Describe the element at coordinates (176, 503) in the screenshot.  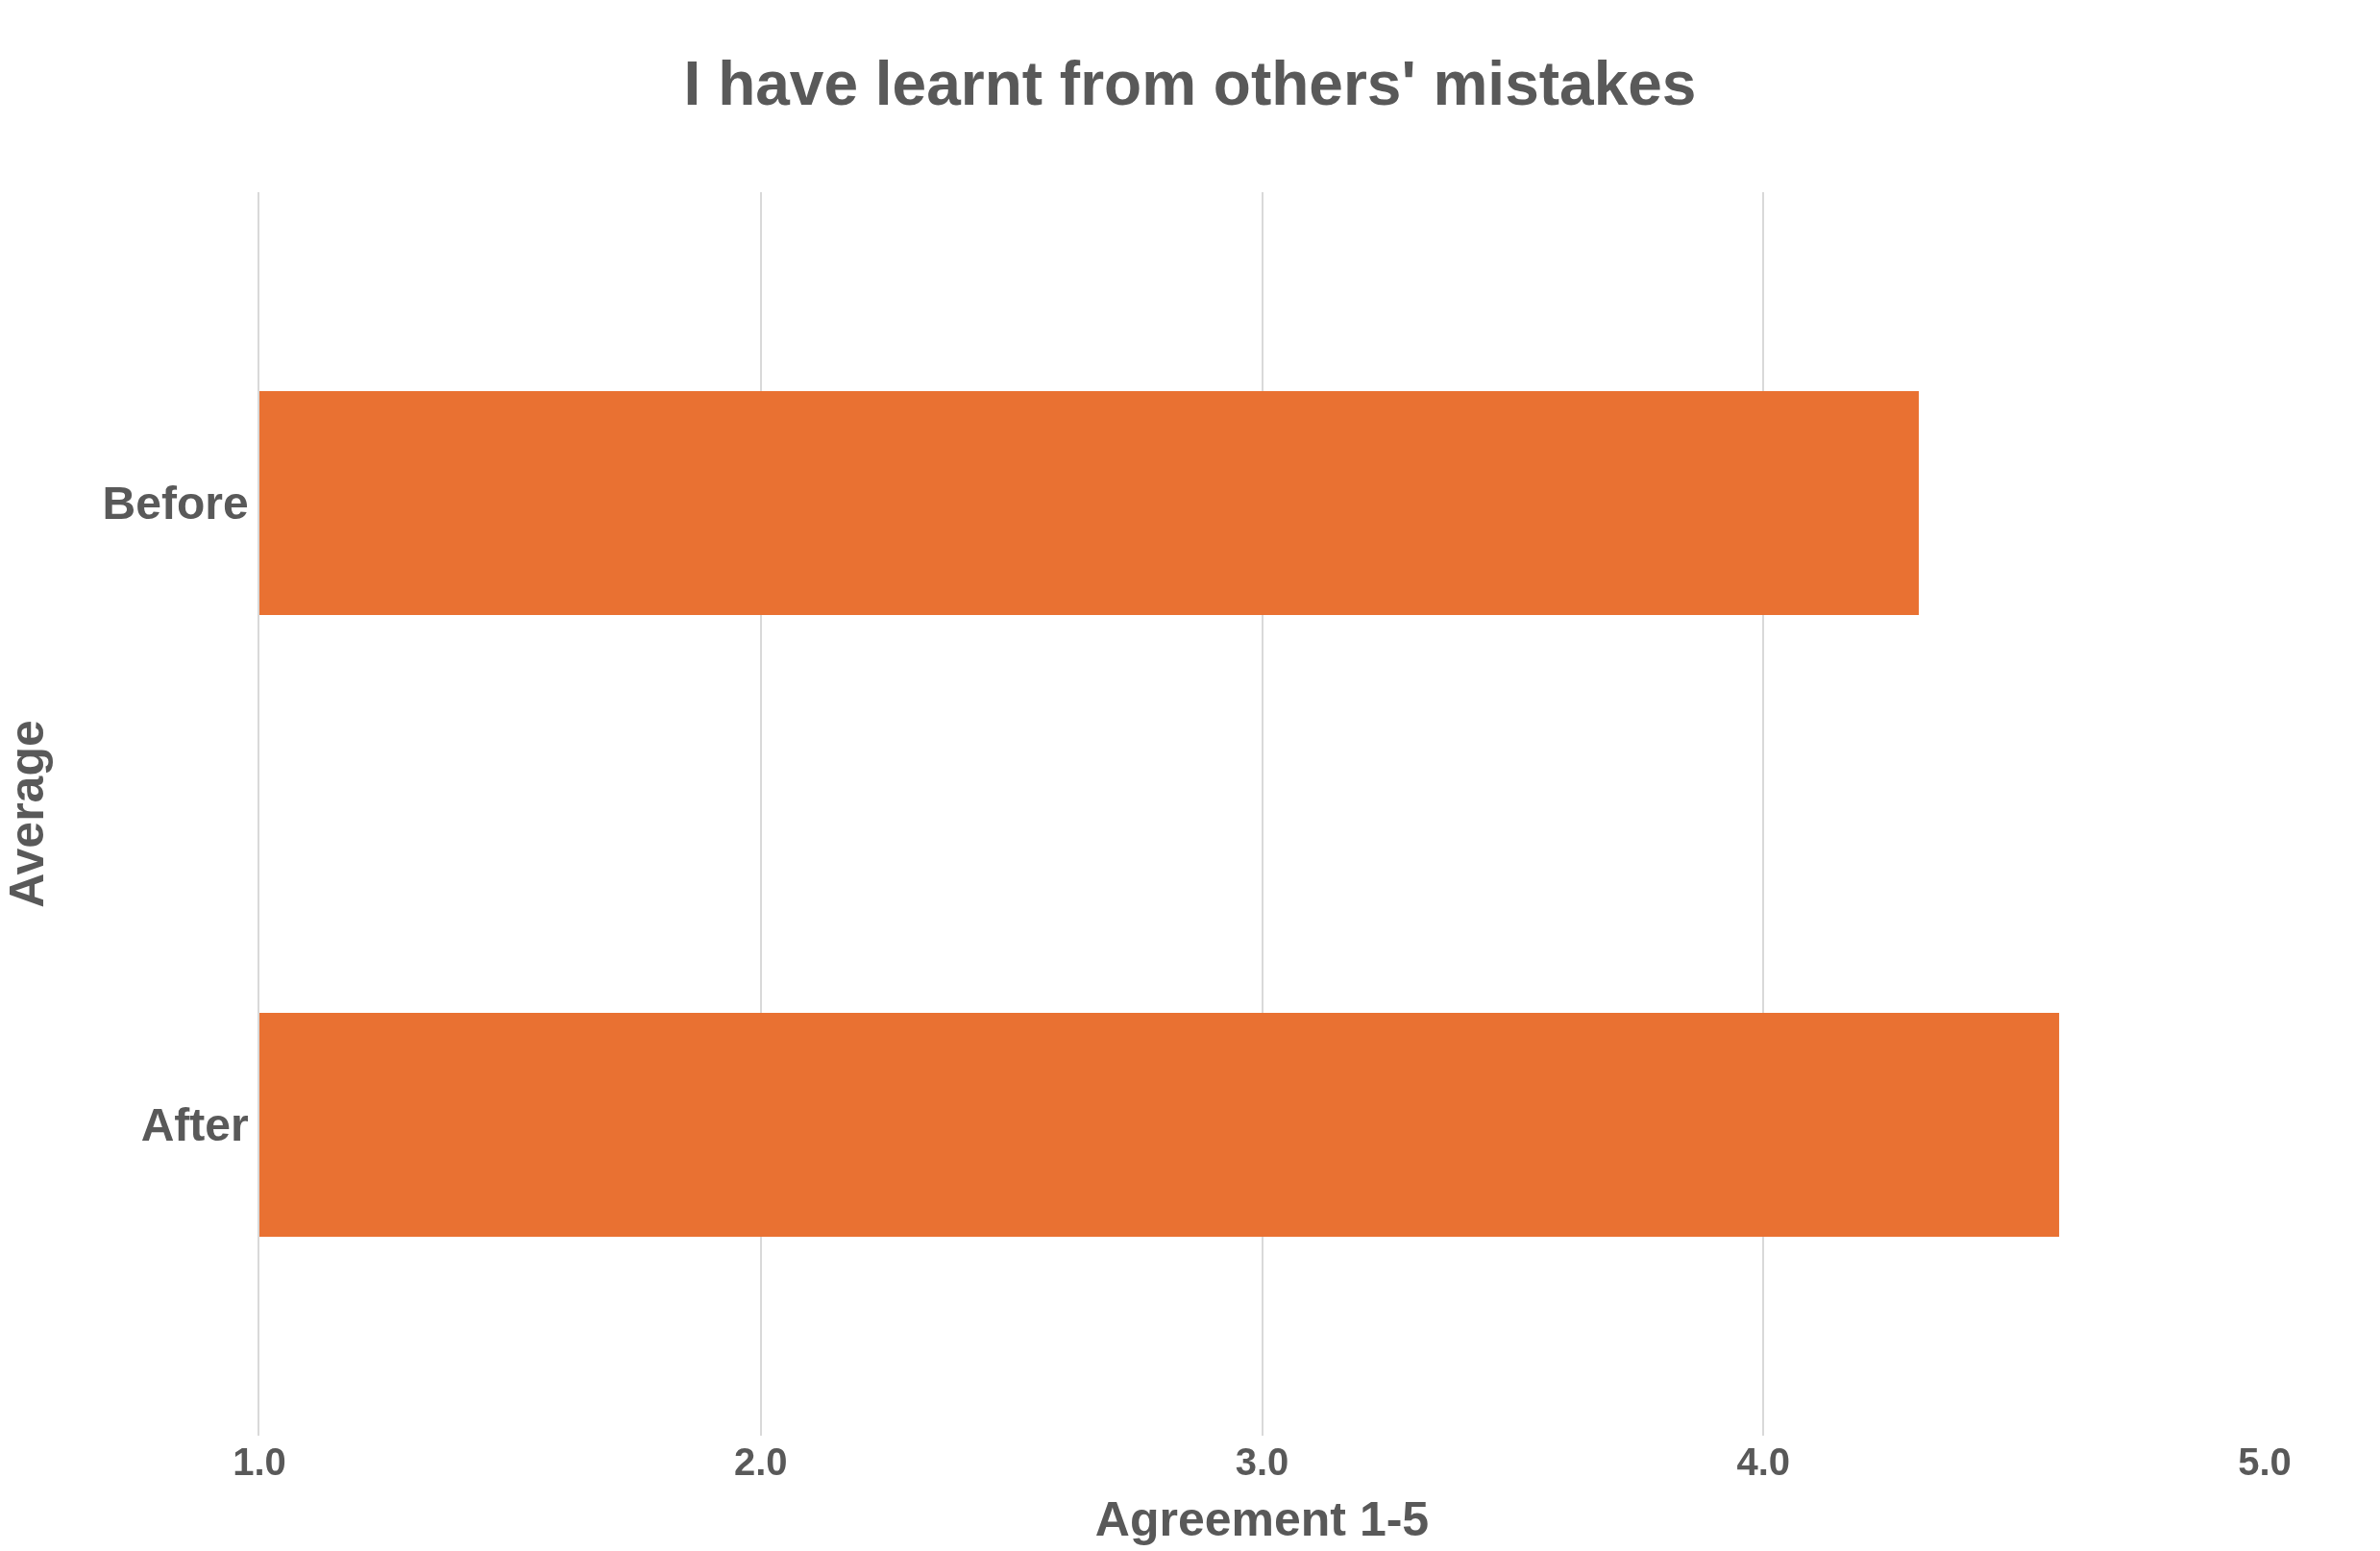
I see `y-tick-label: Before` at that location.